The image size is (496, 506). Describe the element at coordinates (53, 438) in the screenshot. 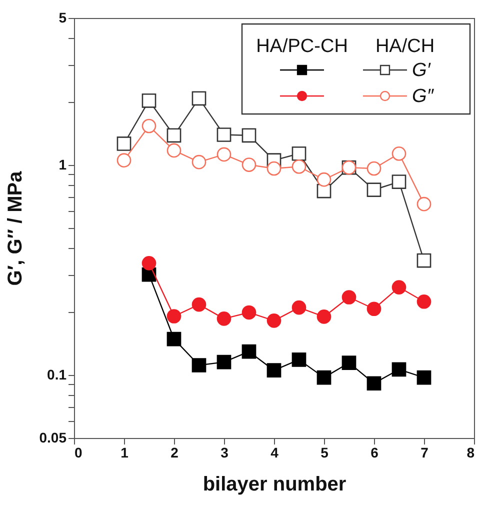

I see `y-tick-label: 0.05` at that location.